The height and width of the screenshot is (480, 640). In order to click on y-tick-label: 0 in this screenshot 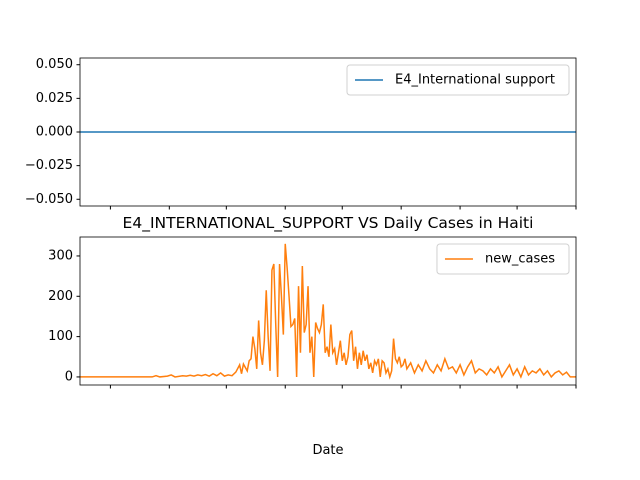, I will do `click(69, 376)`.